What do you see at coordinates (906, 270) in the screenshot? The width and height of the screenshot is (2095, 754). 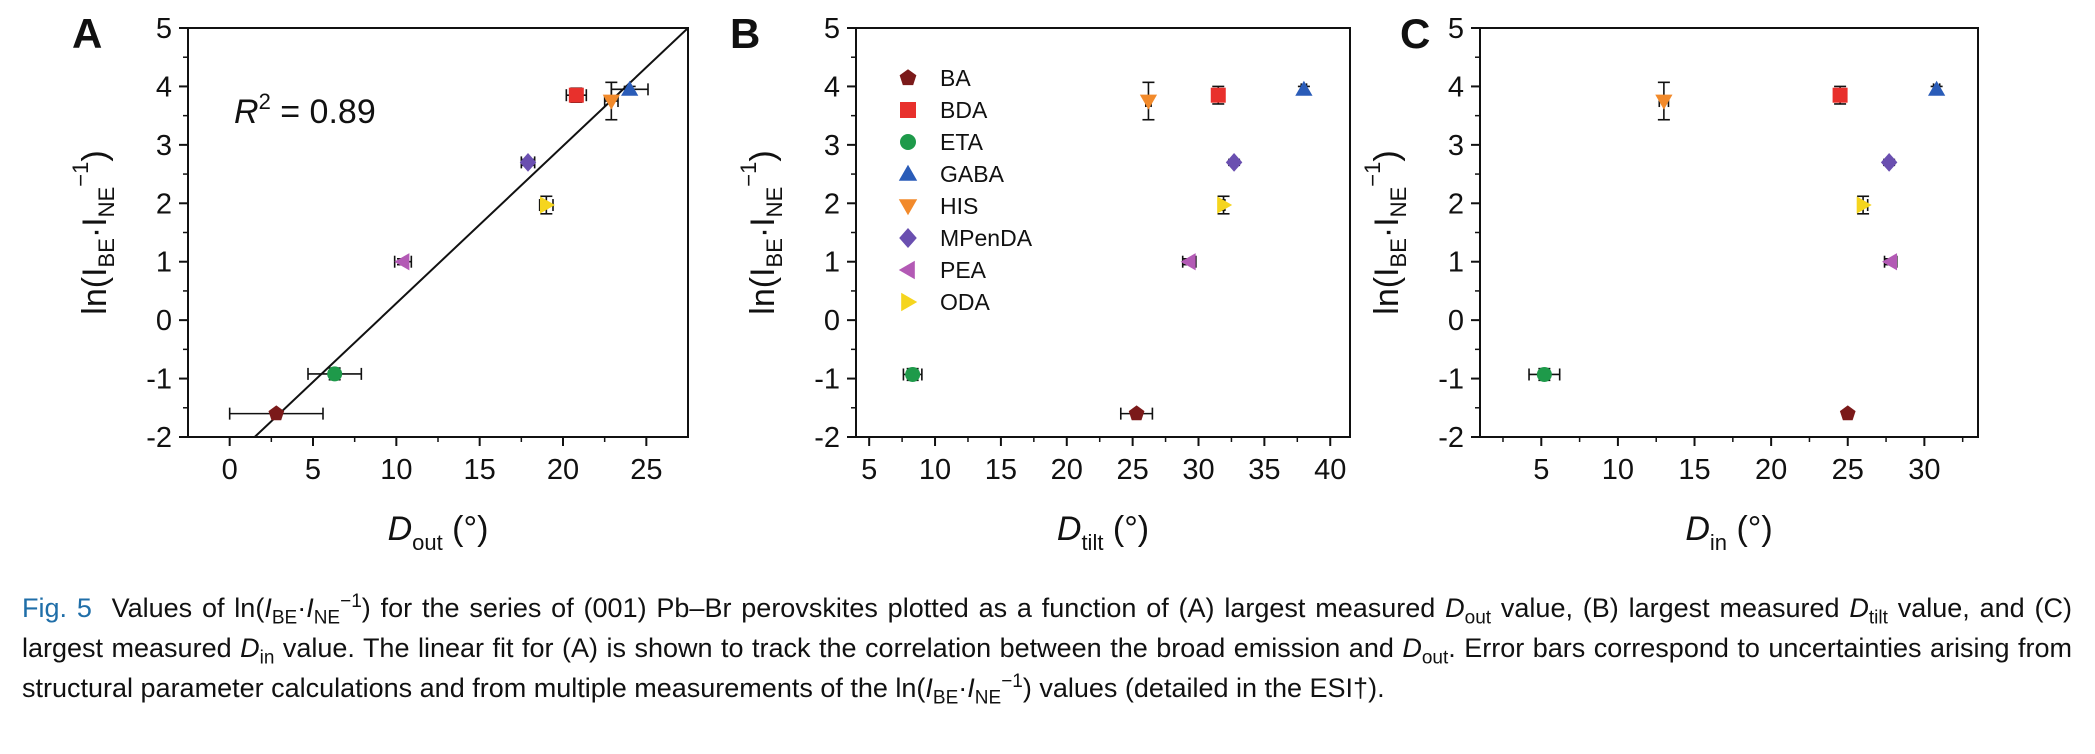 I see `legend-marker-pea` at bounding box center [906, 270].